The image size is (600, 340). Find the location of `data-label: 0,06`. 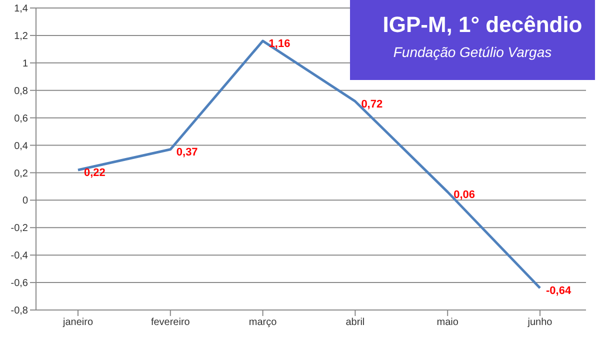

data-label: 0,06 is located at coordinates (465, 194).